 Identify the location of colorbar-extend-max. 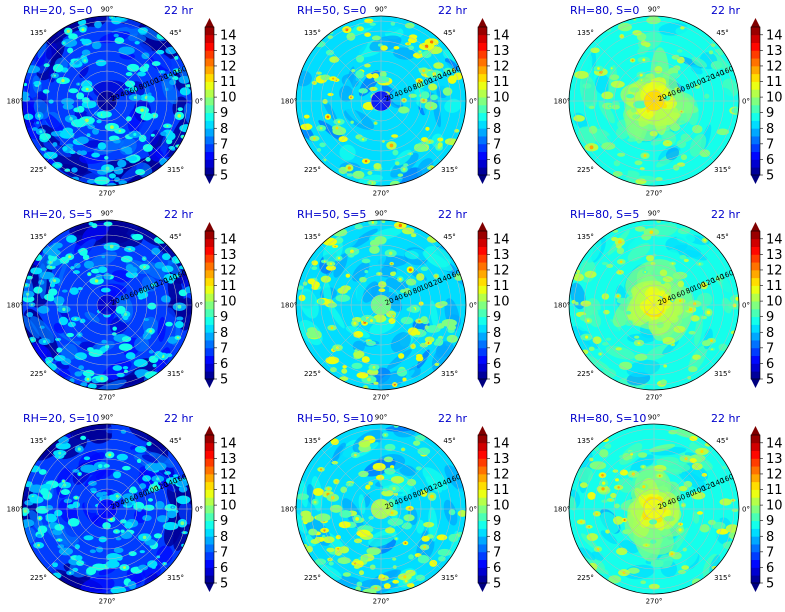
(755, 22).